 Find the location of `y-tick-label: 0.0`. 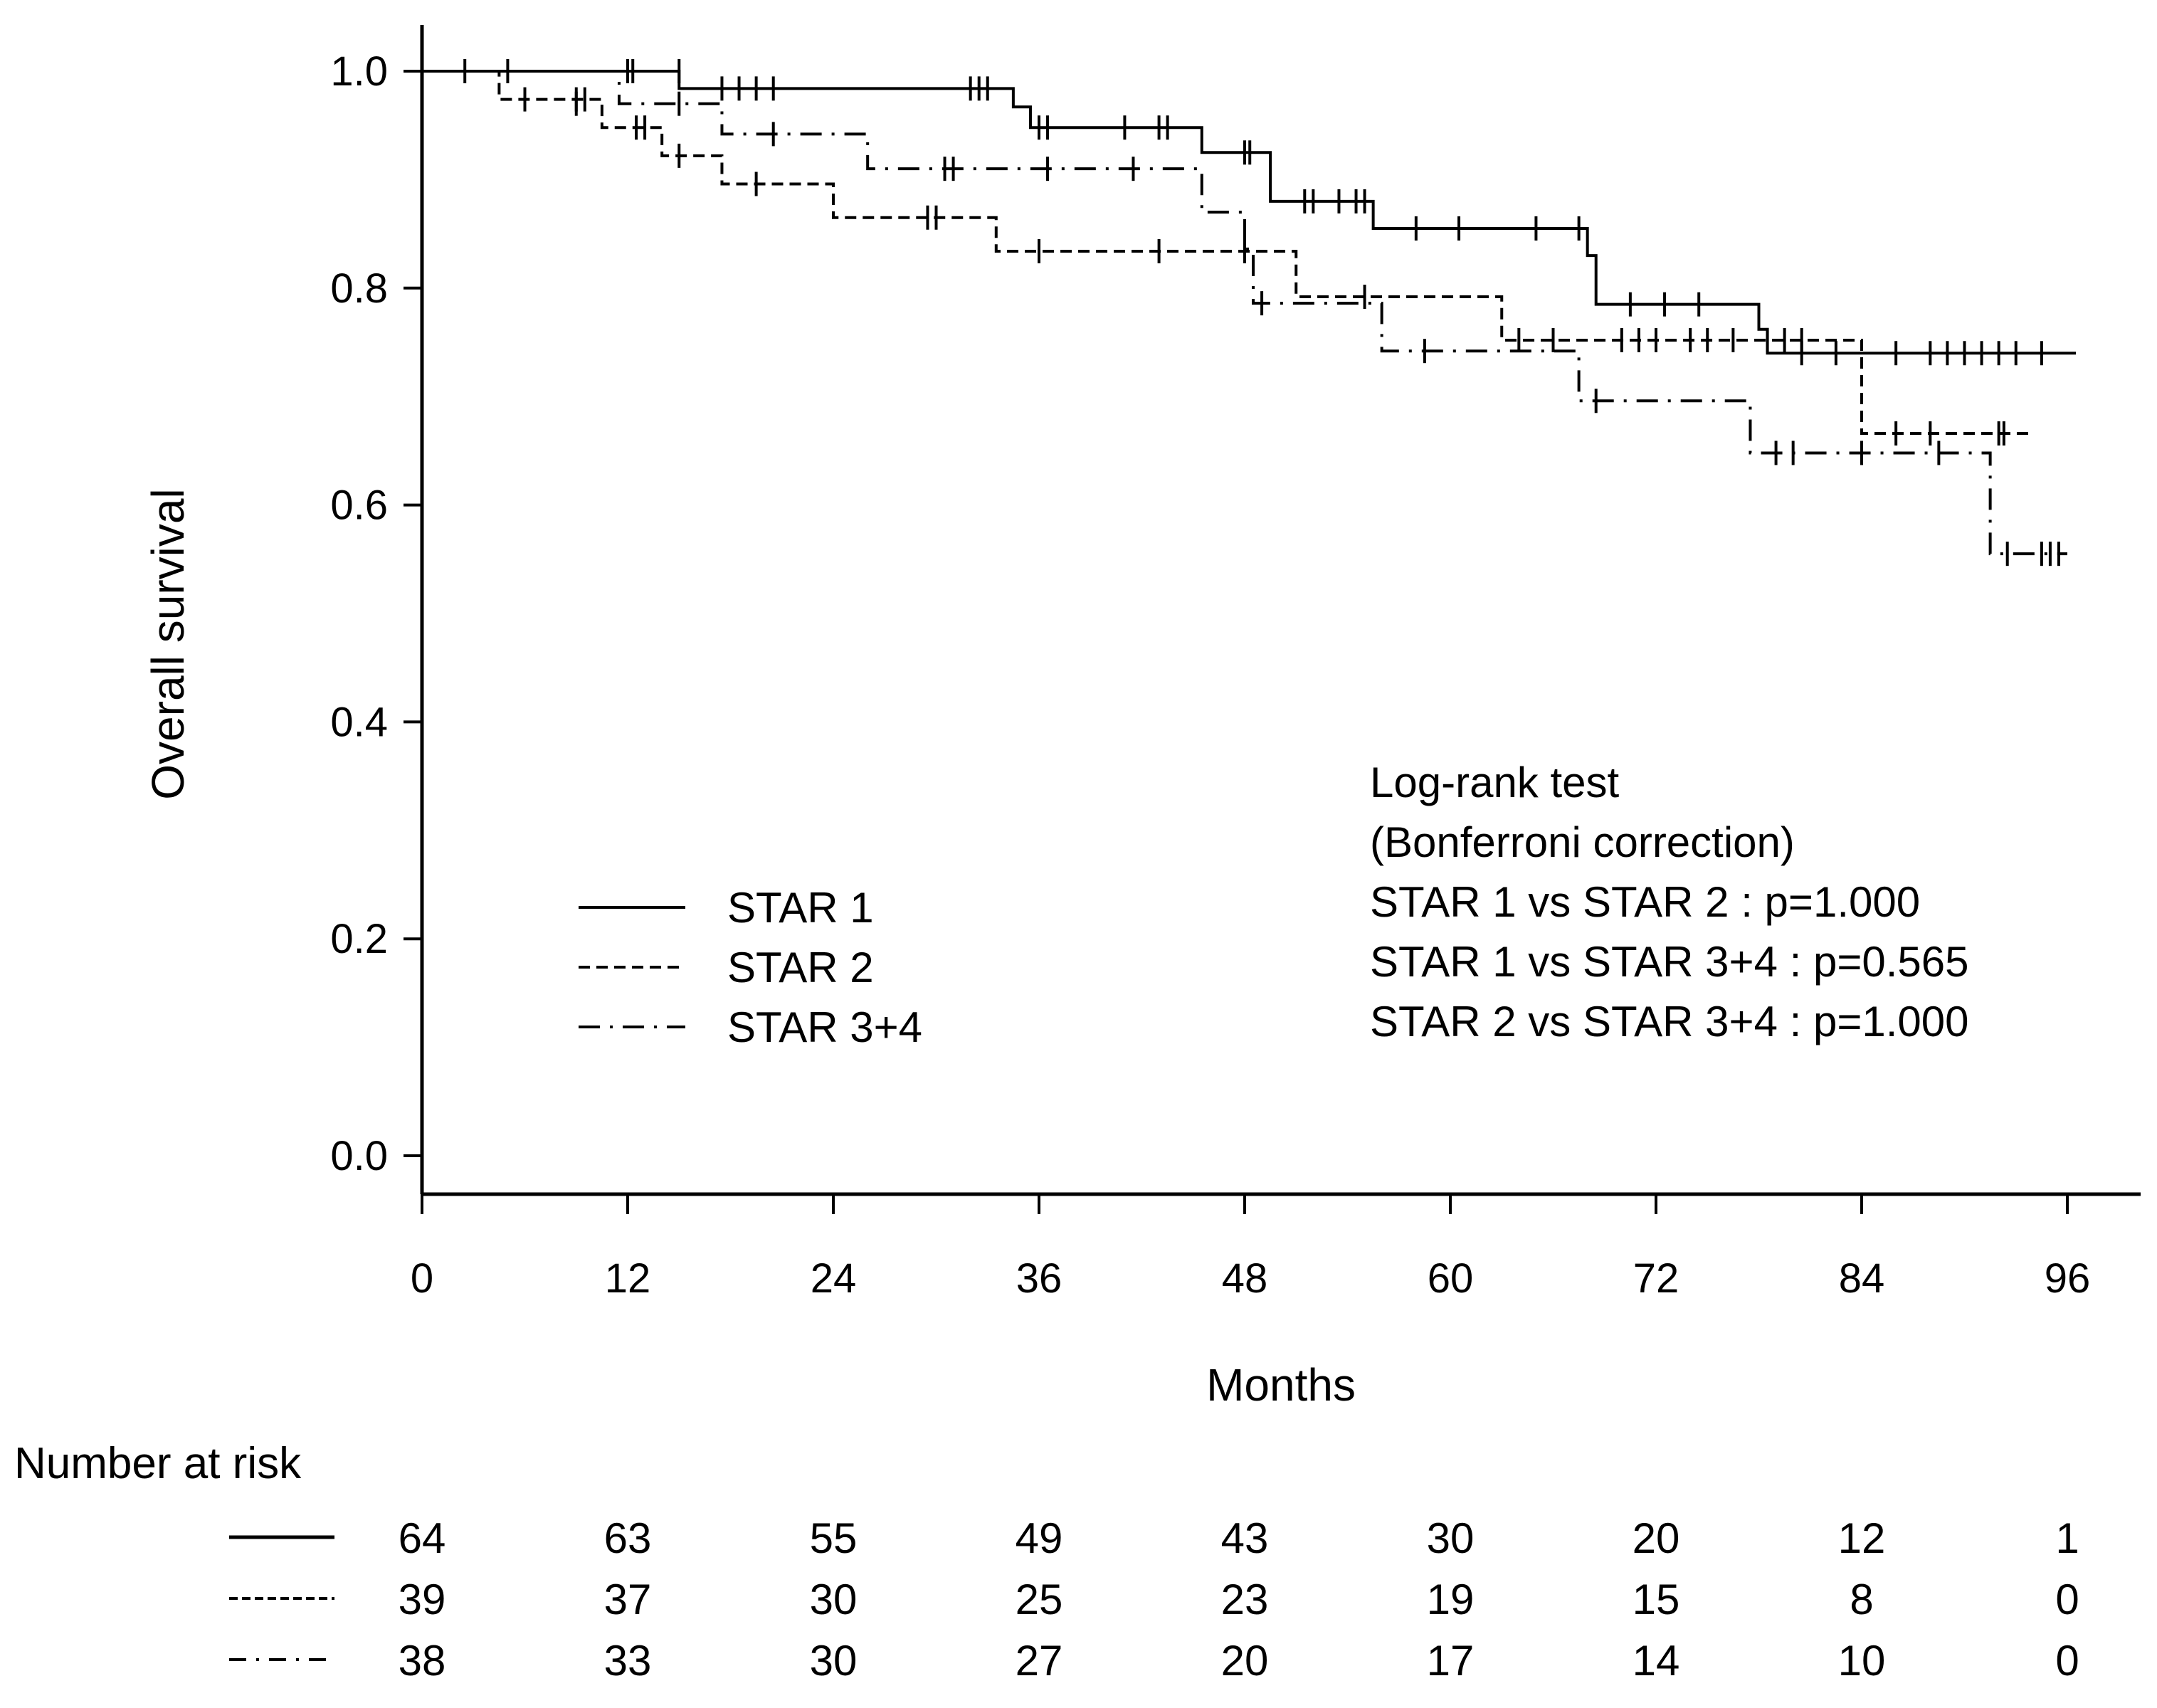

y-tick-label: 0.0 is located at coordinates (359, 1156).